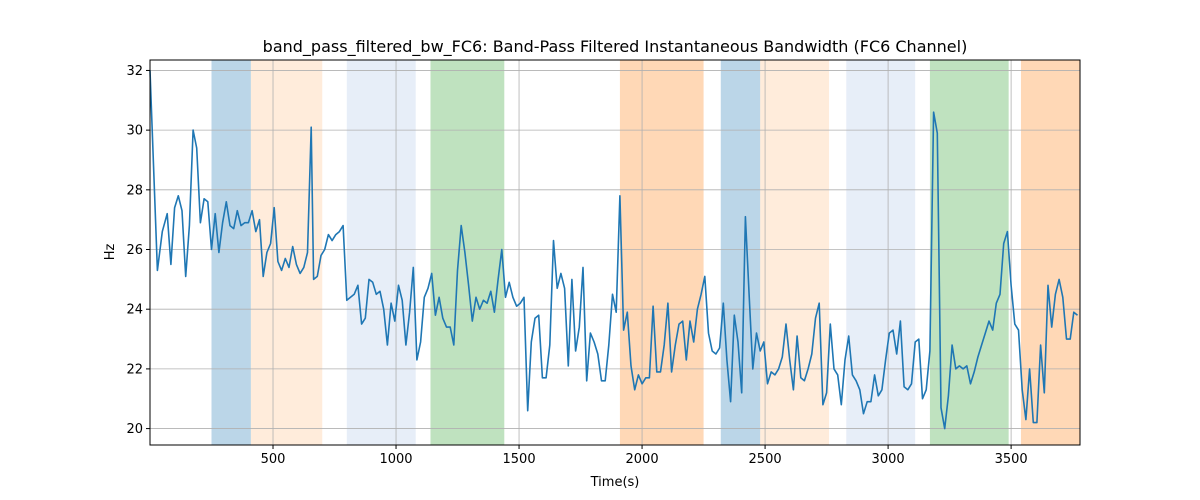 The width and height of the screenshot is (1200, 500). I want to click on y-tick-label-28: 28, so click(134, 190).